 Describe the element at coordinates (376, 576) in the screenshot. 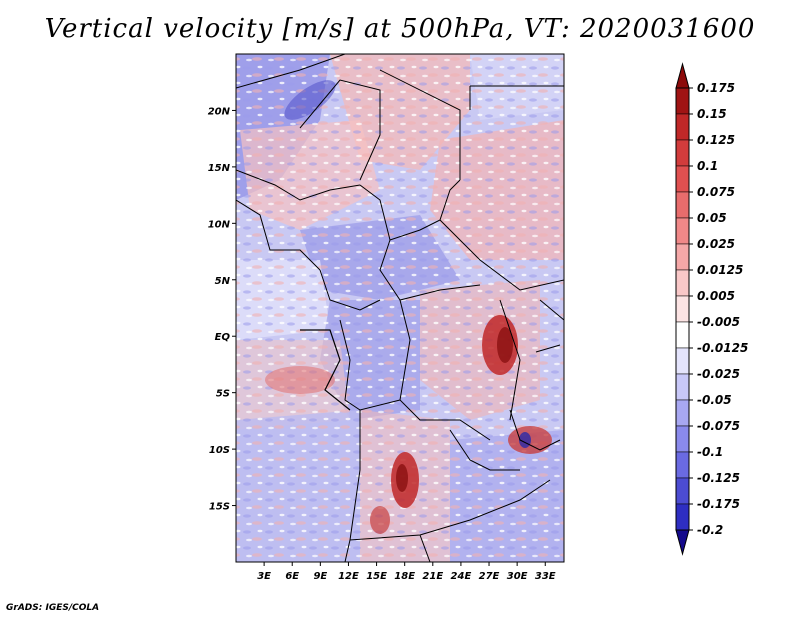

I see `lon-tick-label: 15E` at that location.